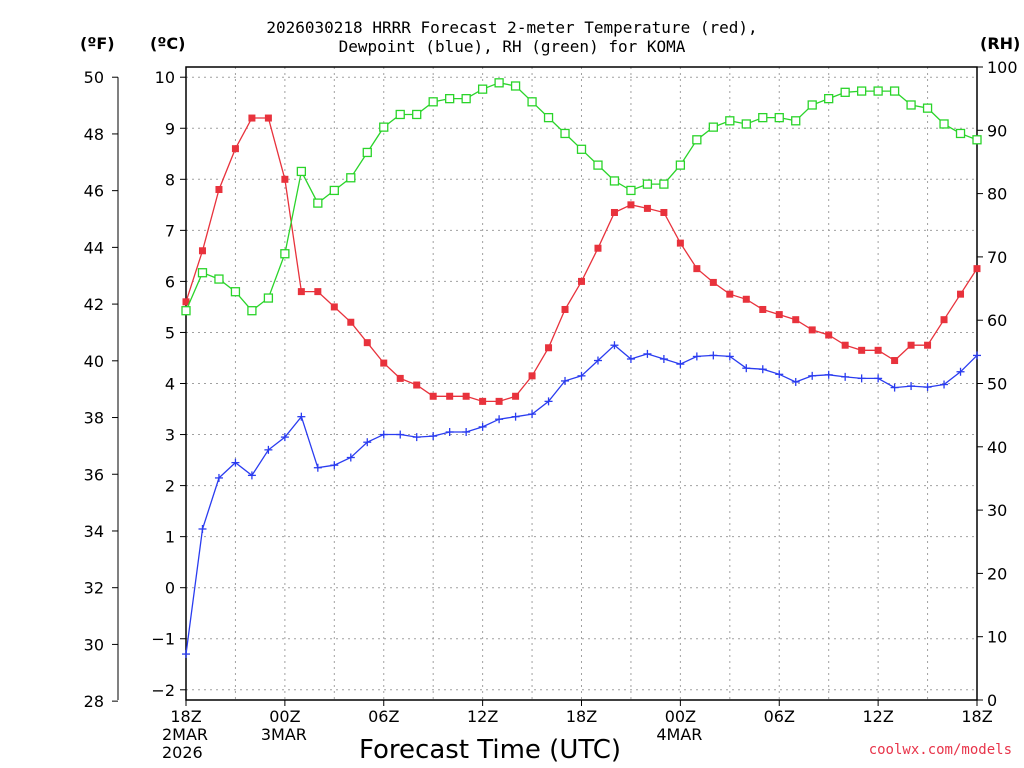 The width and height of the screenshot is (1024, 768). I want to click on fahrenheit-tick-label: 44, so click(94, 247).